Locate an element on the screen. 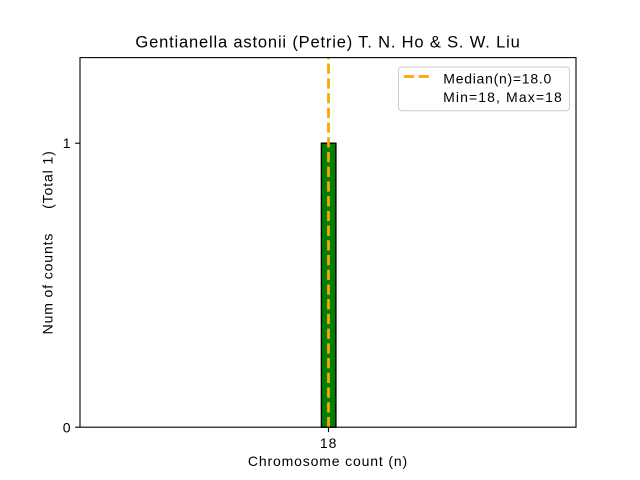  svg-text: Chromosome count (n) is located at coordinates (328, 461).